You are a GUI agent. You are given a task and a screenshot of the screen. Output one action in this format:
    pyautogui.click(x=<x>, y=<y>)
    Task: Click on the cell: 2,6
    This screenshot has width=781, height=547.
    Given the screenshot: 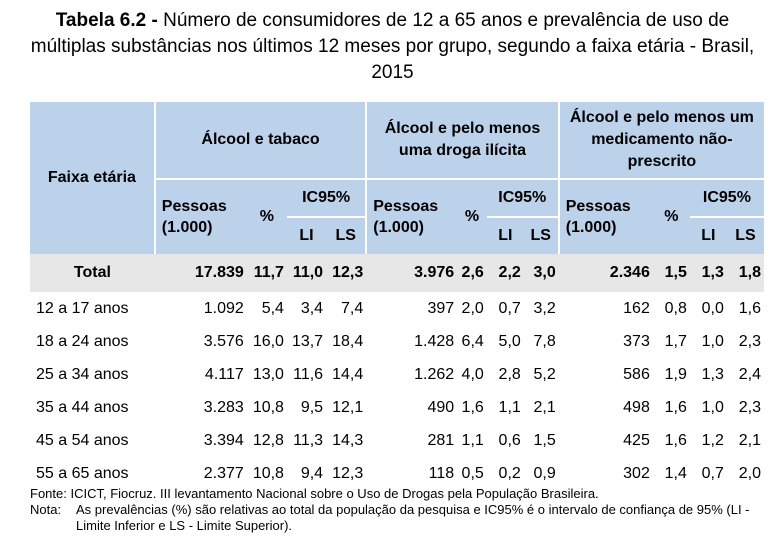 What is the action you would take?
    pyautogui.click(x=472, y=273)
    